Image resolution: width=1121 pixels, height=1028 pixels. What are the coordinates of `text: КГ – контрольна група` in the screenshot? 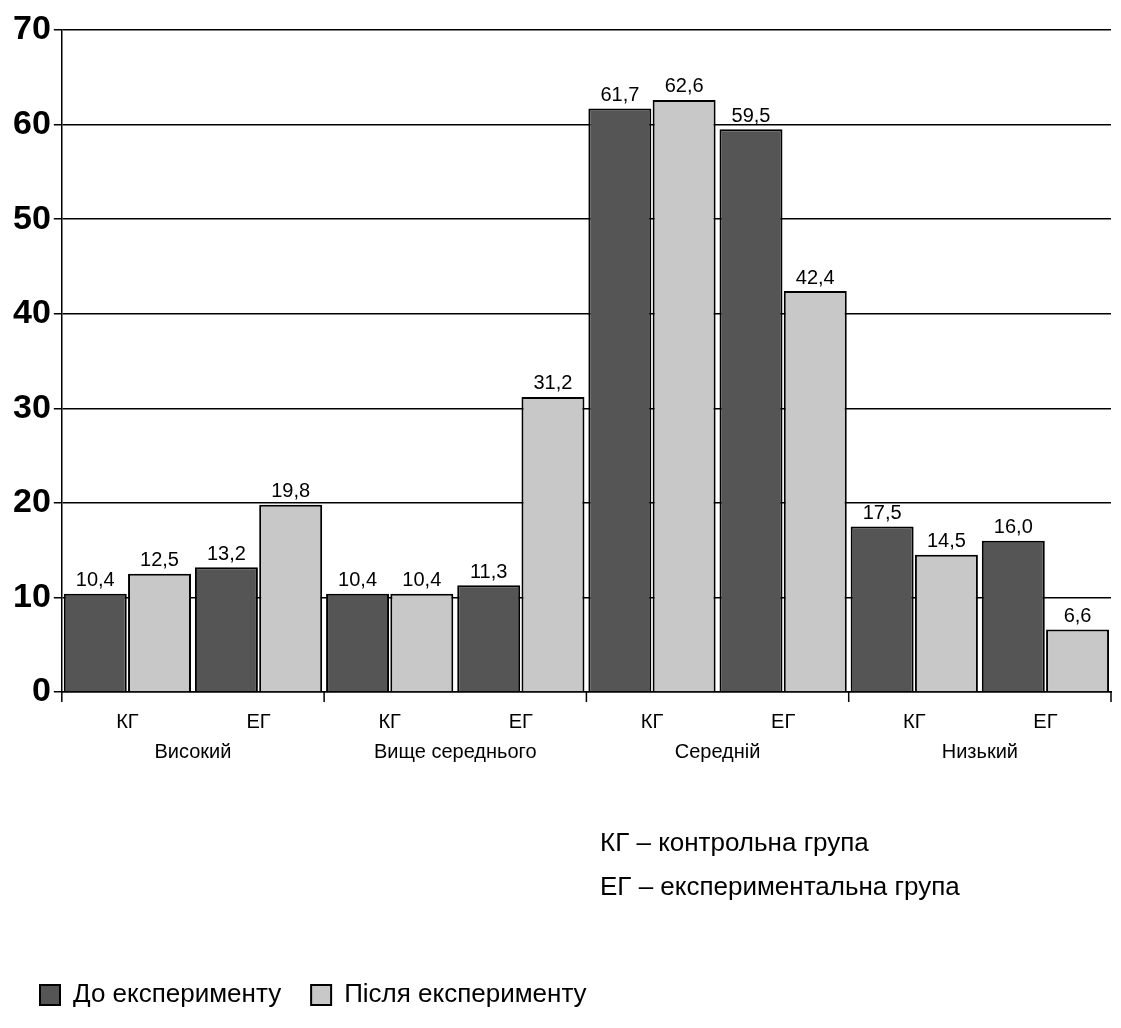 It's located at (735, 842).